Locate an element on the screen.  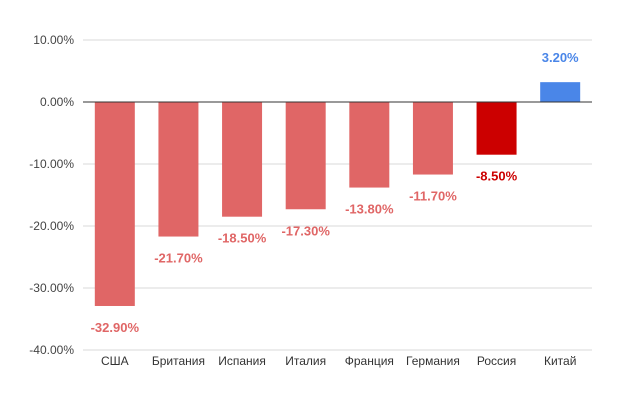
category-label: Германия is located at coordinates (433, 361).